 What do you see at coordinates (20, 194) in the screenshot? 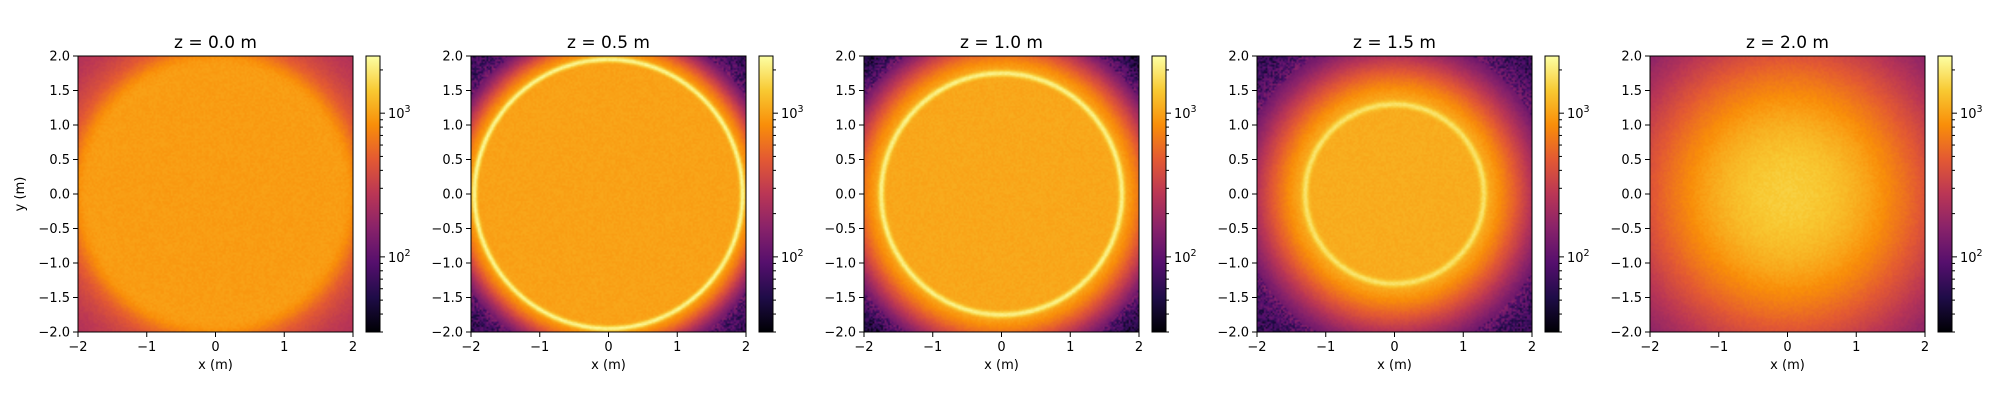
I see `y-axis-label: y (m)` at bounding box center [20, 194].